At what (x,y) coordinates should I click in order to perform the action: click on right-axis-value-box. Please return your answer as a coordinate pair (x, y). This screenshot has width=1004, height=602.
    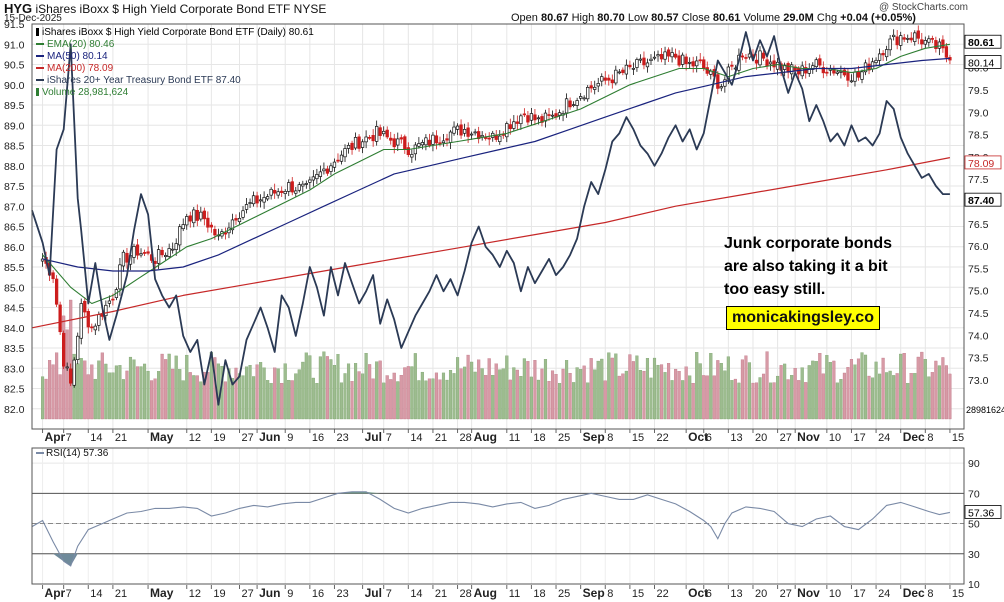
    Looking at the image, I should click on (983, 41).